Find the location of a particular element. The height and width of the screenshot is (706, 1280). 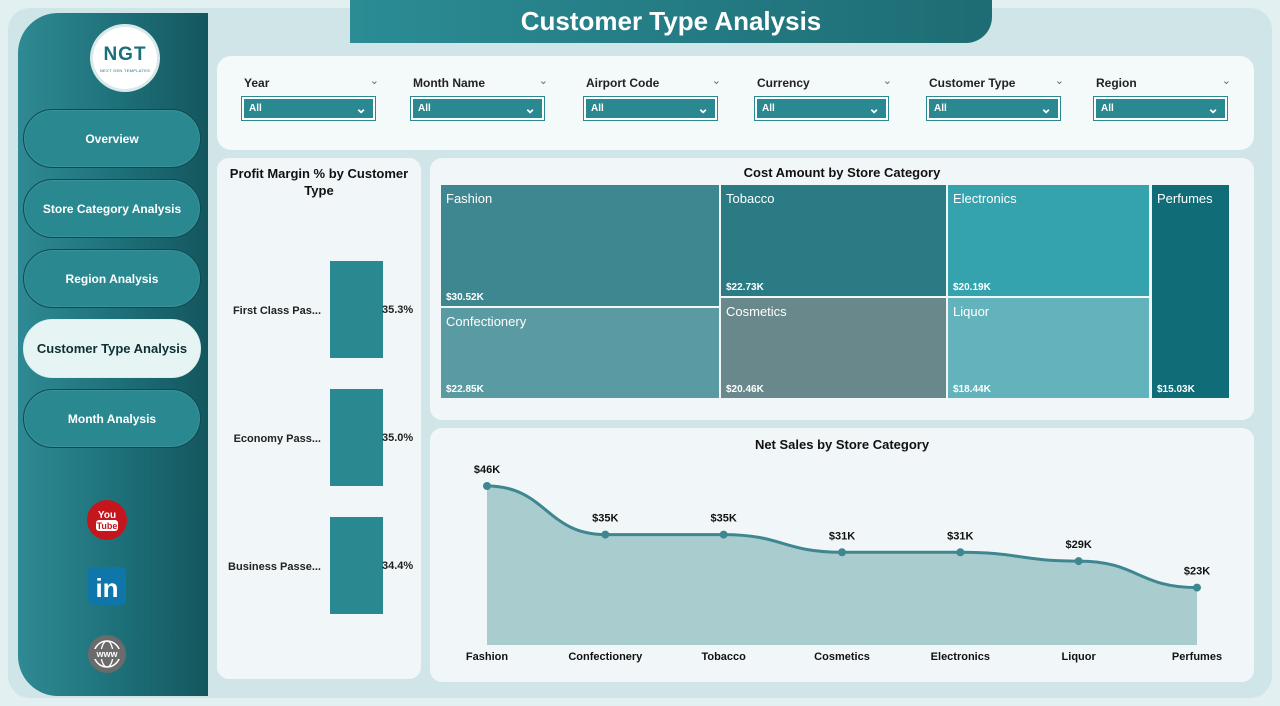

nav-store-category-button: Store Category Analysis is located at coordinates (112, 208).